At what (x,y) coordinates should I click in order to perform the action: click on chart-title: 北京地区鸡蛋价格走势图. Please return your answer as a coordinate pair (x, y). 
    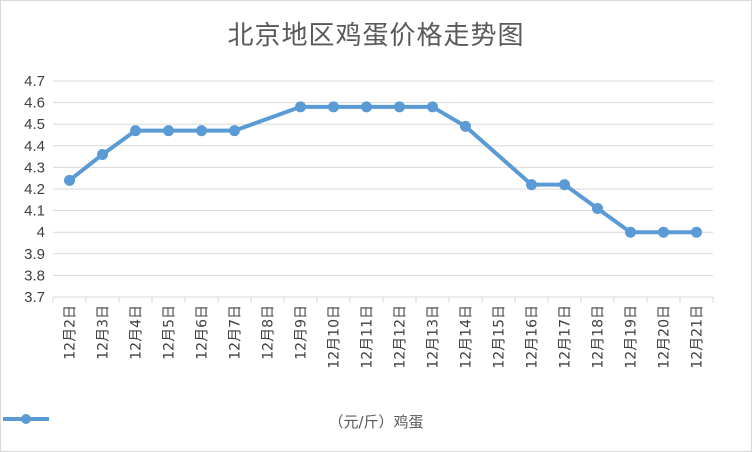
    Looking at the image, I should click on (376, 36).